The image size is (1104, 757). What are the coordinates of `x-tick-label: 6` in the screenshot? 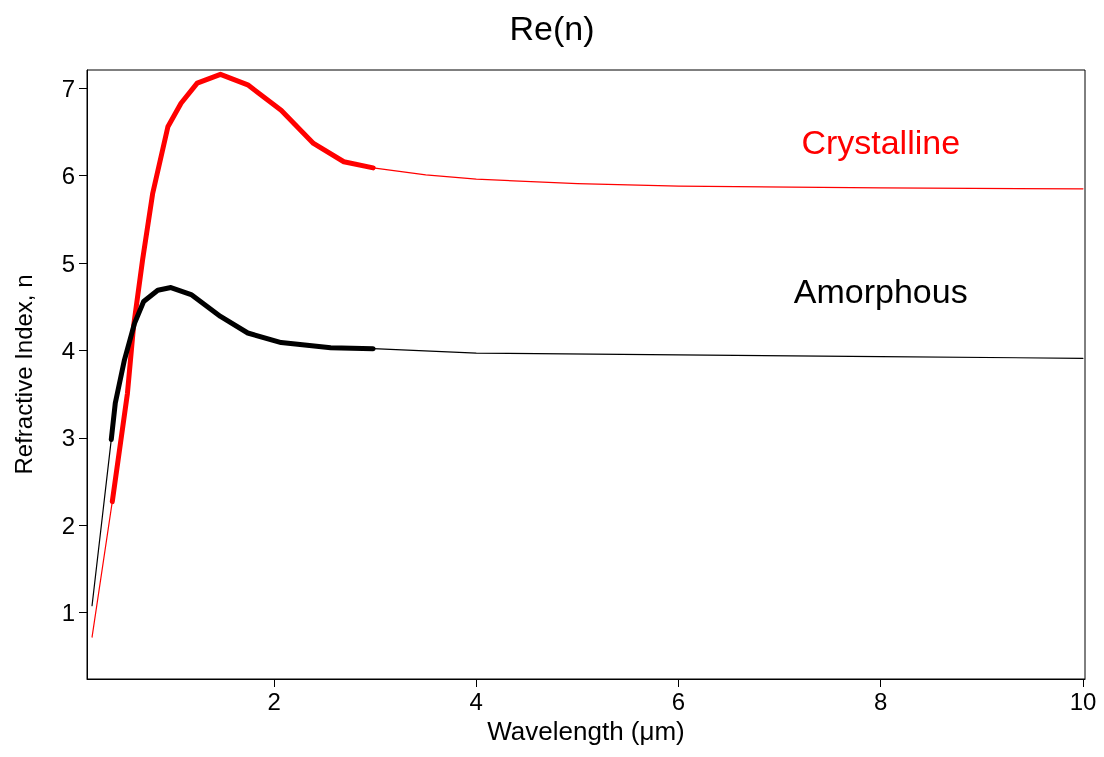 It's located at (678, 701).